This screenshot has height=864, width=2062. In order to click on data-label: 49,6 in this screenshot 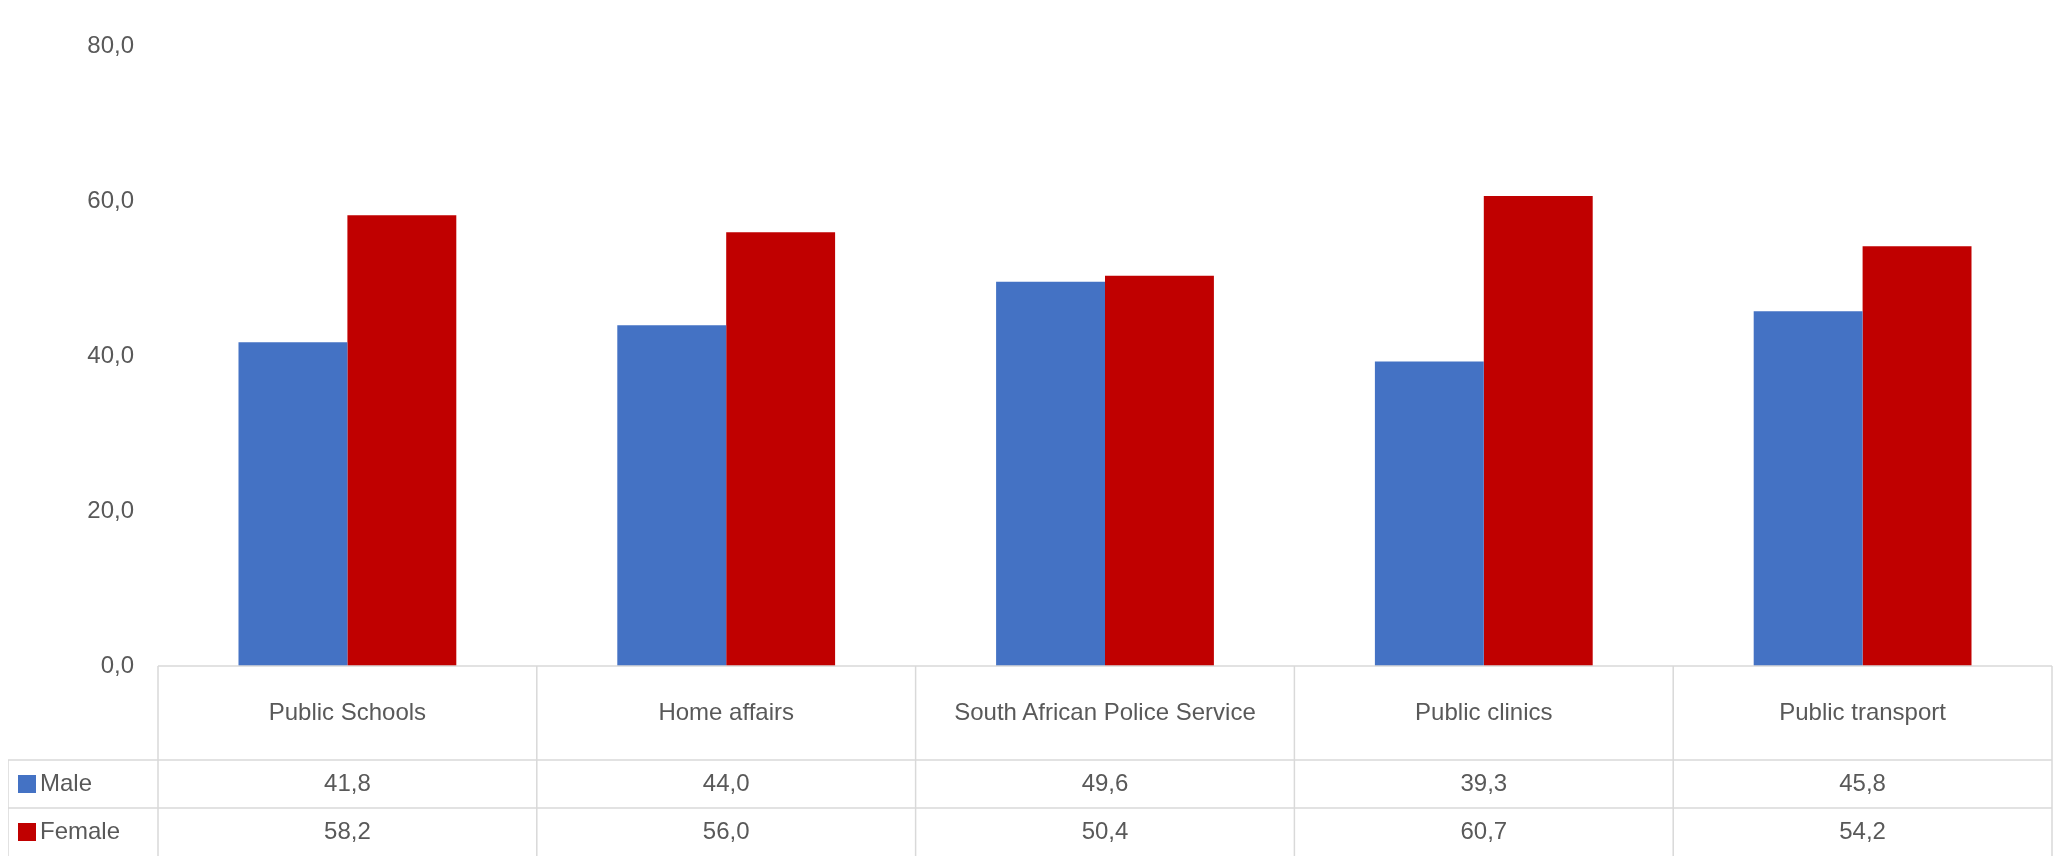, I will do `click(1105, 782)`.